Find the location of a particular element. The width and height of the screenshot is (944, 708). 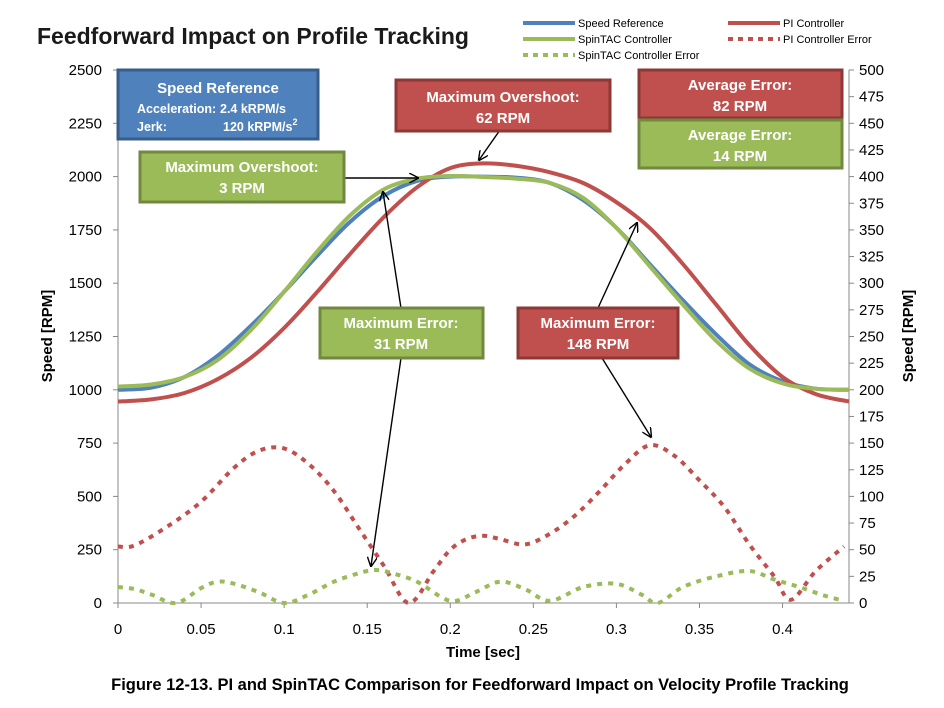

y2-tick-label: 200 is located at coordinates (871, 390).